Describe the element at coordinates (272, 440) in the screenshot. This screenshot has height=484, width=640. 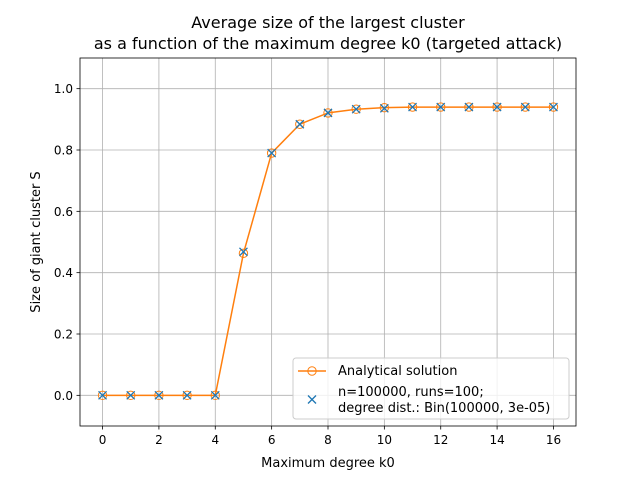
I see `x-tick-label: 6` at that location.